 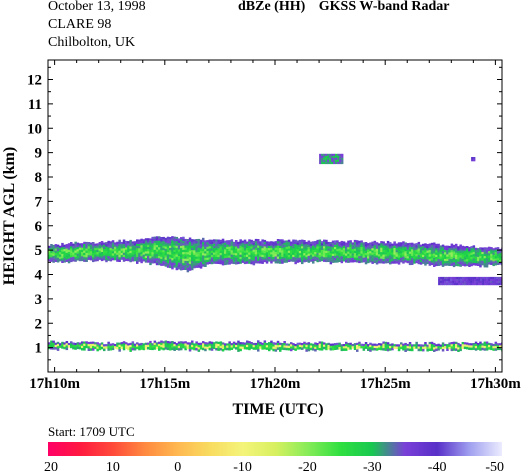 I want to click on lower-trailing-layer, so click(x=470, y=281).